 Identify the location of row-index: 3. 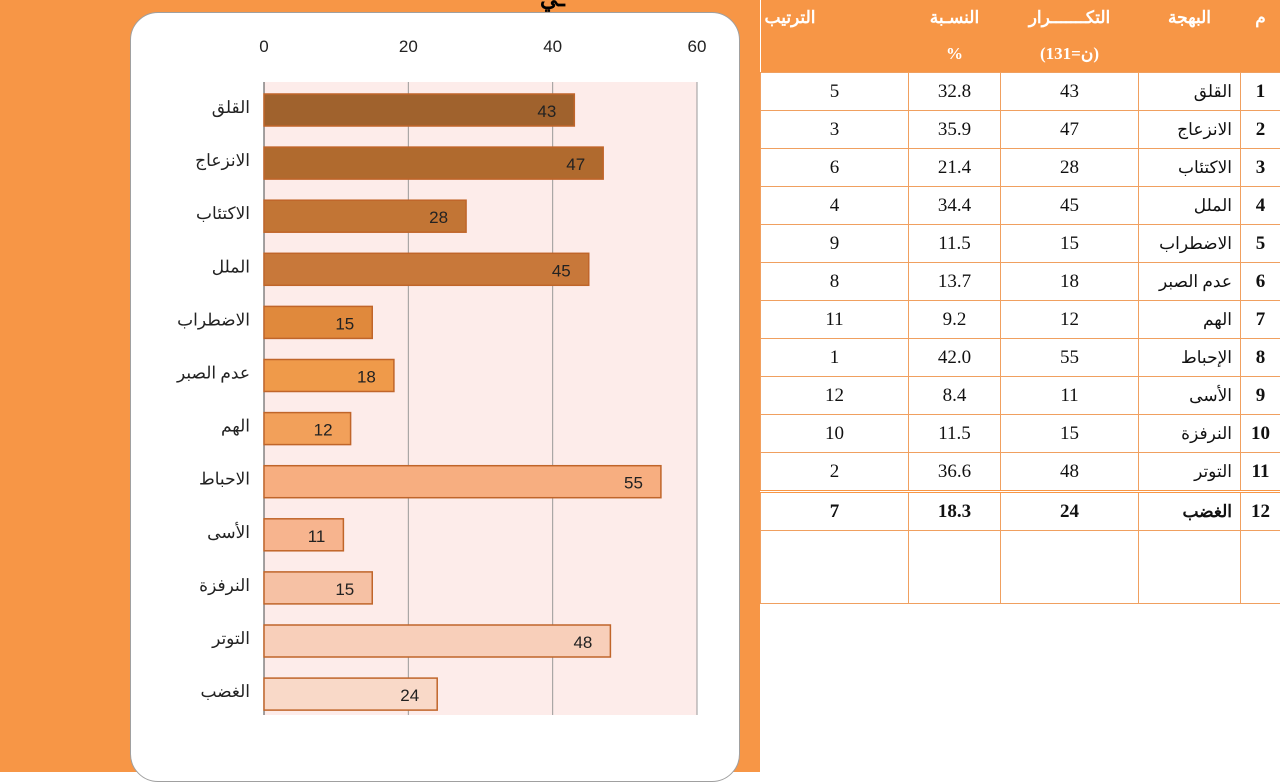
(1260, 168).